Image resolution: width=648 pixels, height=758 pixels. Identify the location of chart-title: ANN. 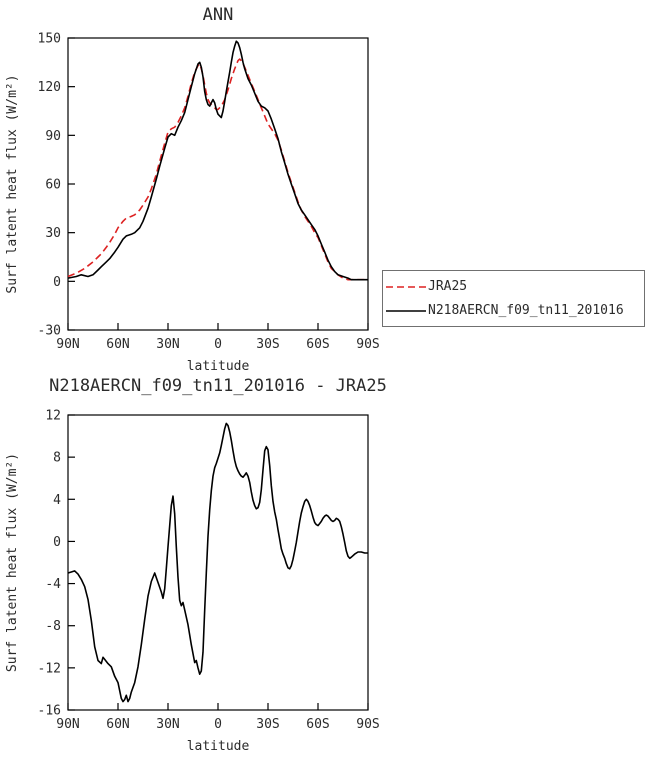
(218, 15).